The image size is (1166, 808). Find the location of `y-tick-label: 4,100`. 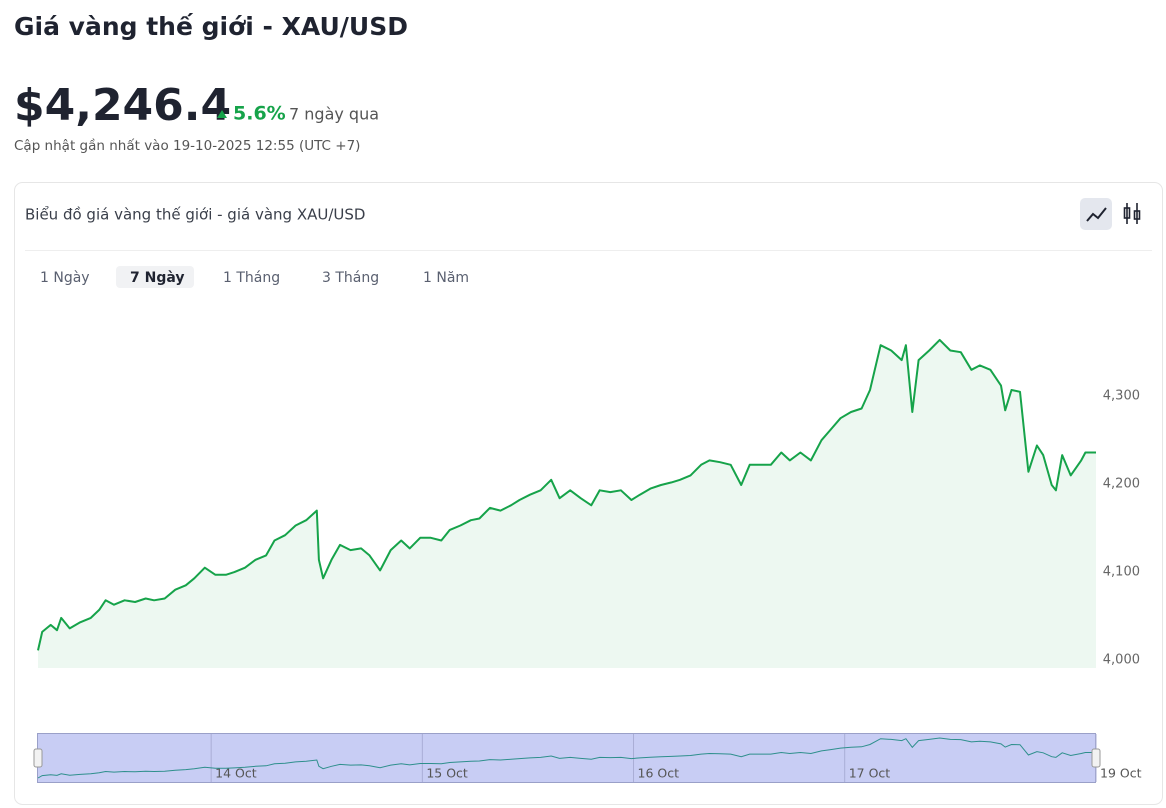

y-tick-label: 4,100 is located at coordinates (1121, 572).